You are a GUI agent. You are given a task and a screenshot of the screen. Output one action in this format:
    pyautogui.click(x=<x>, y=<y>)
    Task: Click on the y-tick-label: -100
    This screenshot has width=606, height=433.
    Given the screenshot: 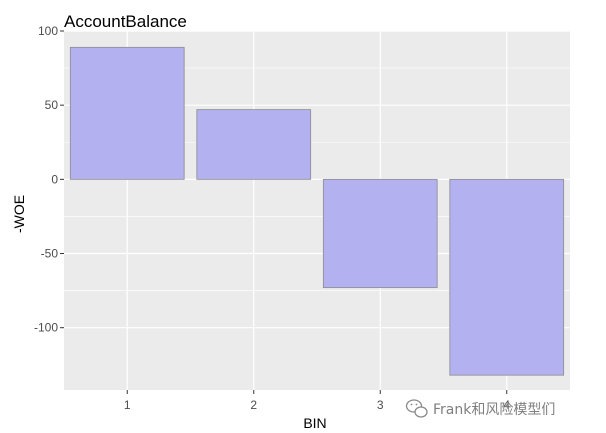 What is the action you would take?
    pyautogui.click(x=46, y=328)
    